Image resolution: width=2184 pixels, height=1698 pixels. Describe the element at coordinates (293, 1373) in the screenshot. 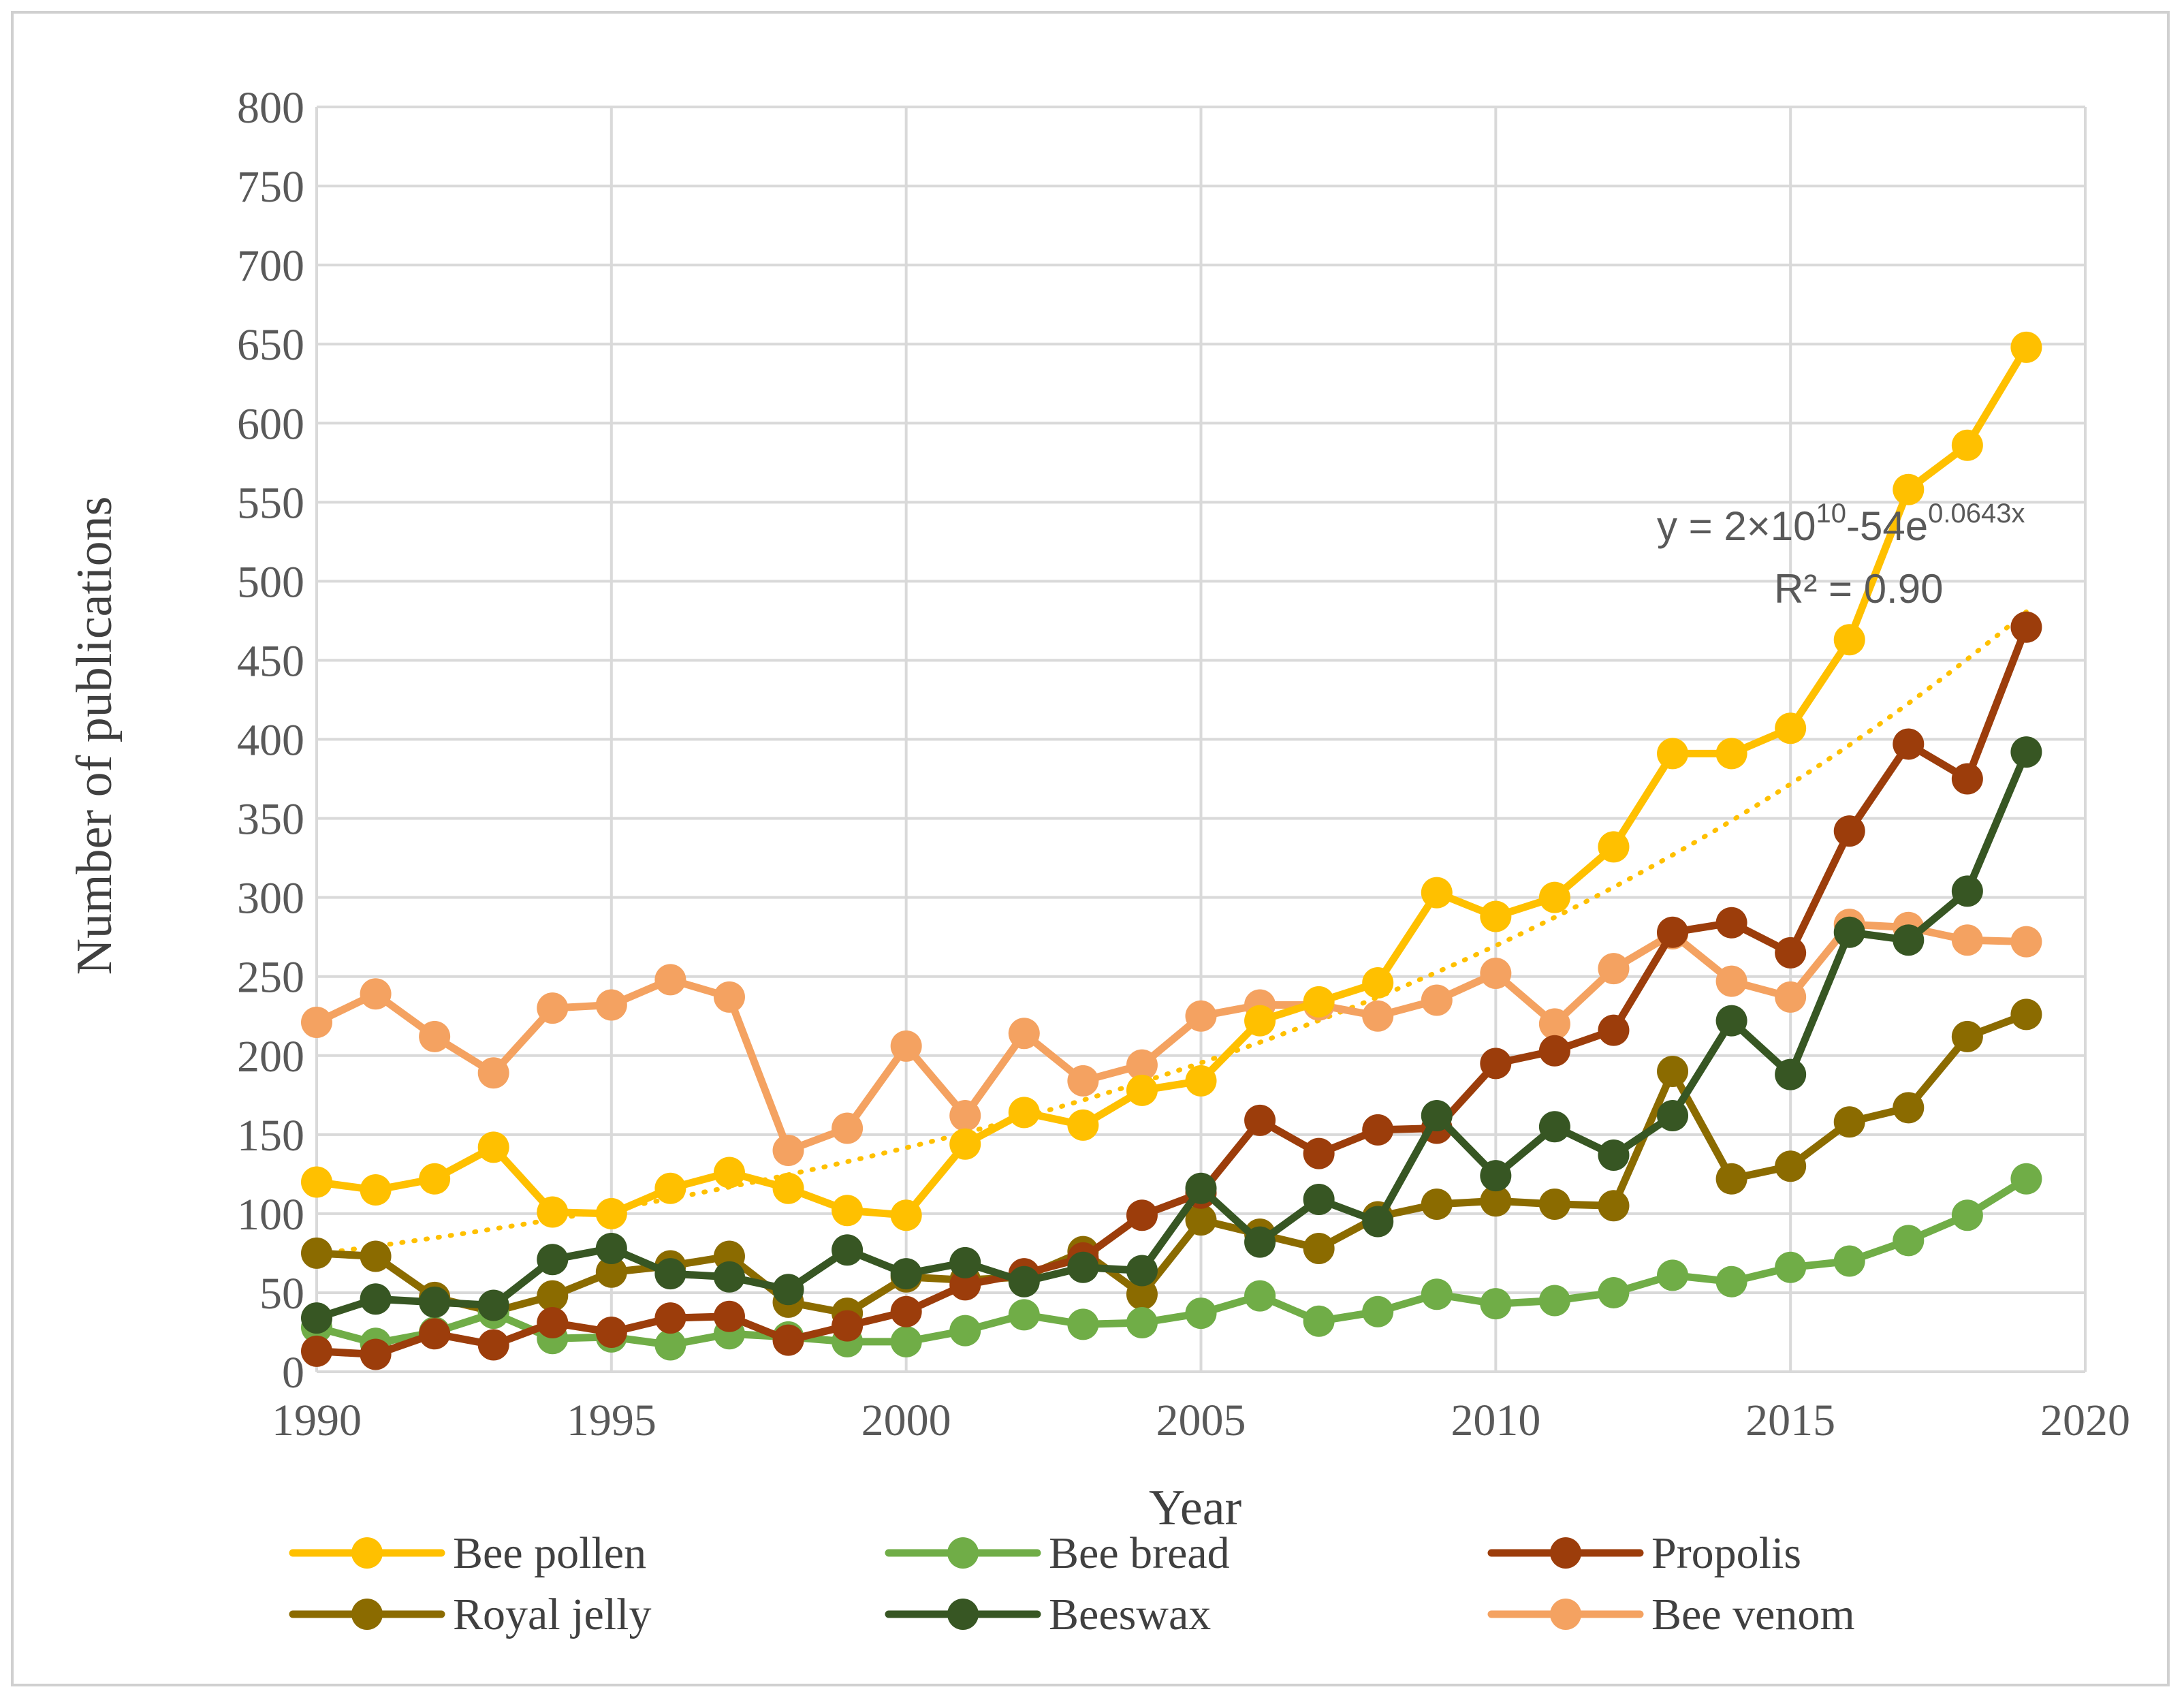

I see `y-tick-label: 0` at that location.